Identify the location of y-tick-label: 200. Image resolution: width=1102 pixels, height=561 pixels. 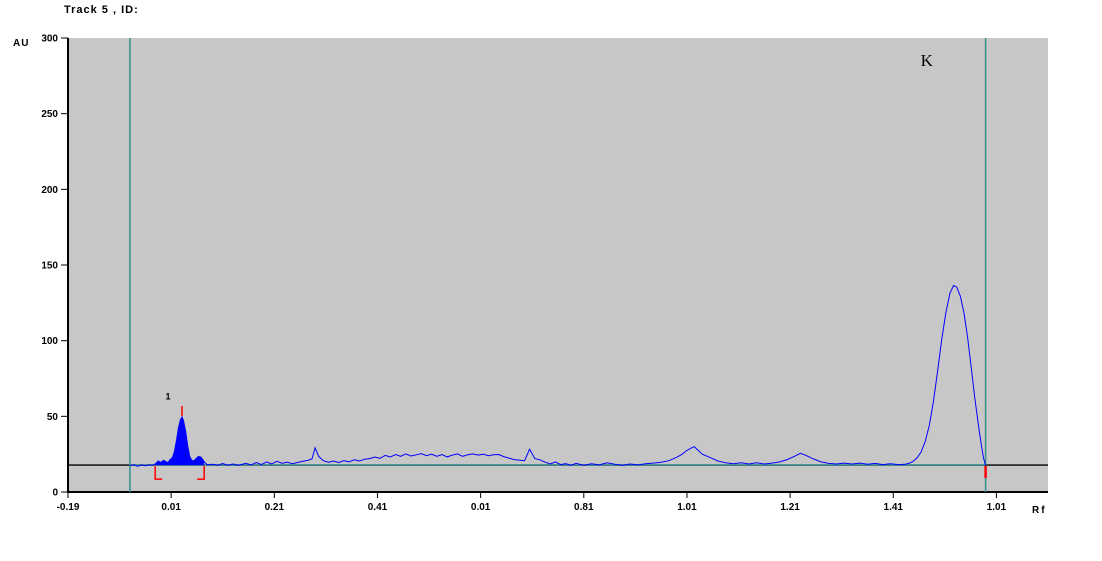
(49, 190).